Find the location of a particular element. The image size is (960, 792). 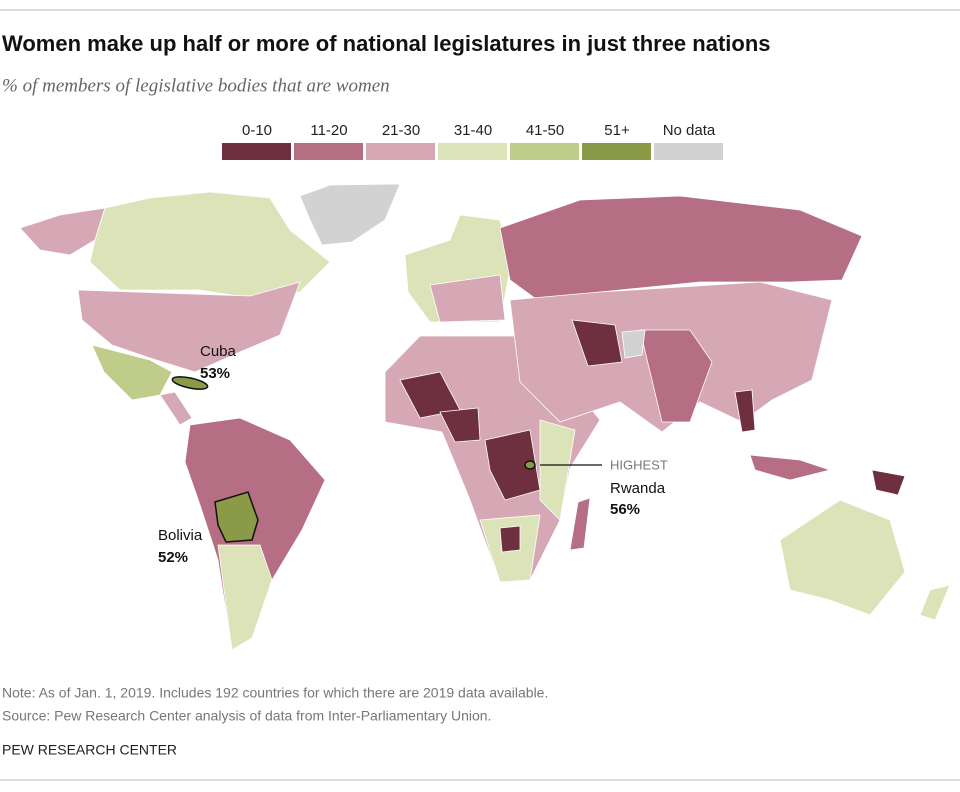

legend-label: 0-10 is located at coordinates (257, 130).